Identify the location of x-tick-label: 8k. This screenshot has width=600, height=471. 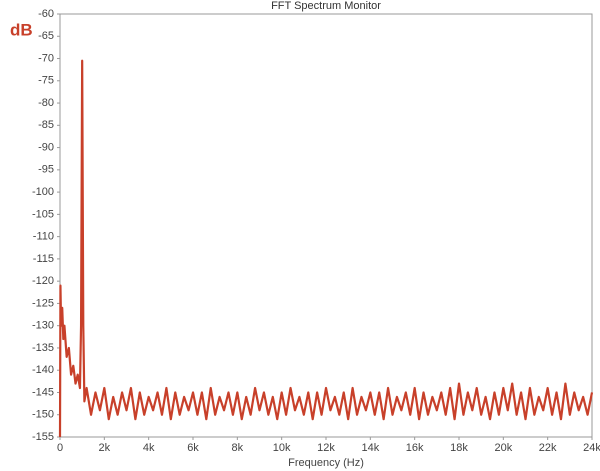
(238, 448).